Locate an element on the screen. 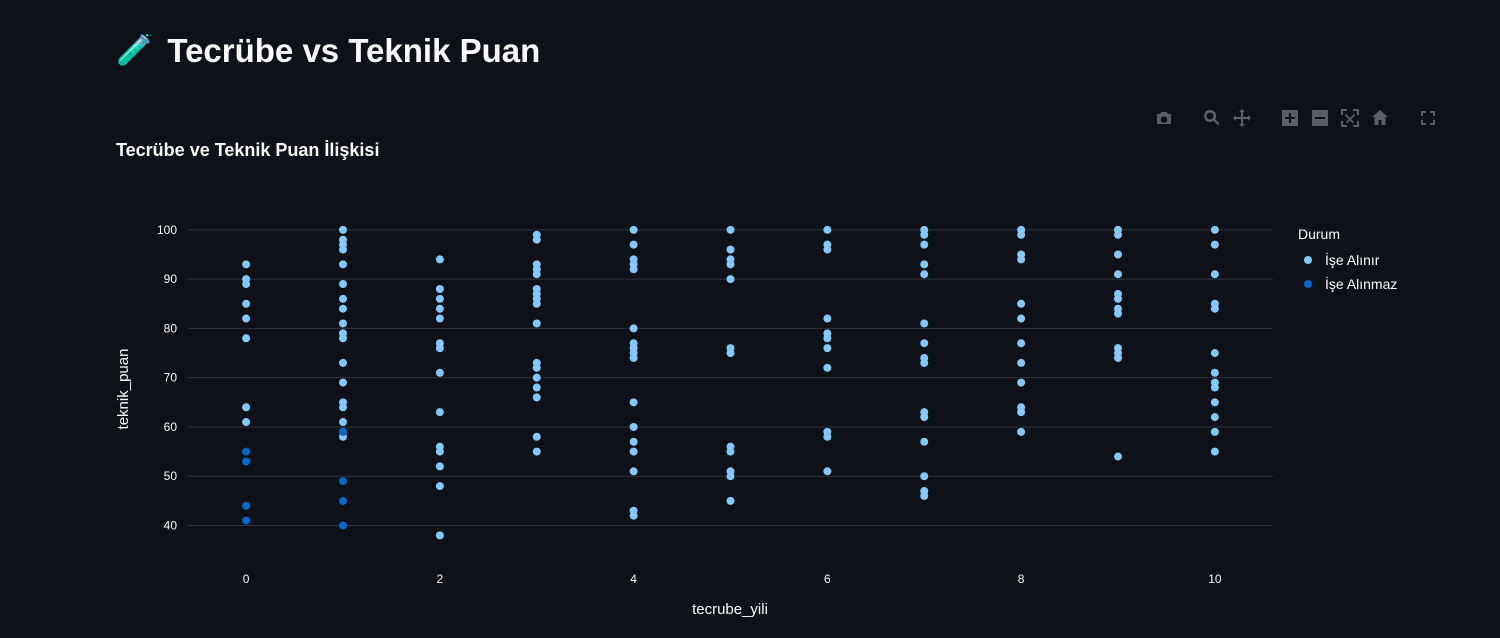  autoscale-icon is located at coordinates (1350, 118).